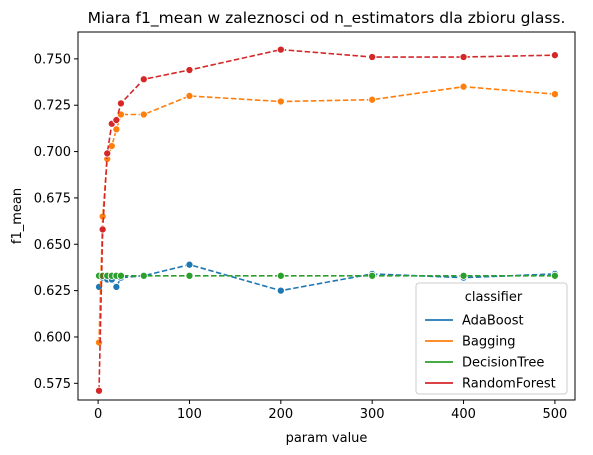 This screenshot has height=455, width=593. Describe the element at coordinates (280, 414) in the screenshot. I see `x-tick-label: 200` at that location.